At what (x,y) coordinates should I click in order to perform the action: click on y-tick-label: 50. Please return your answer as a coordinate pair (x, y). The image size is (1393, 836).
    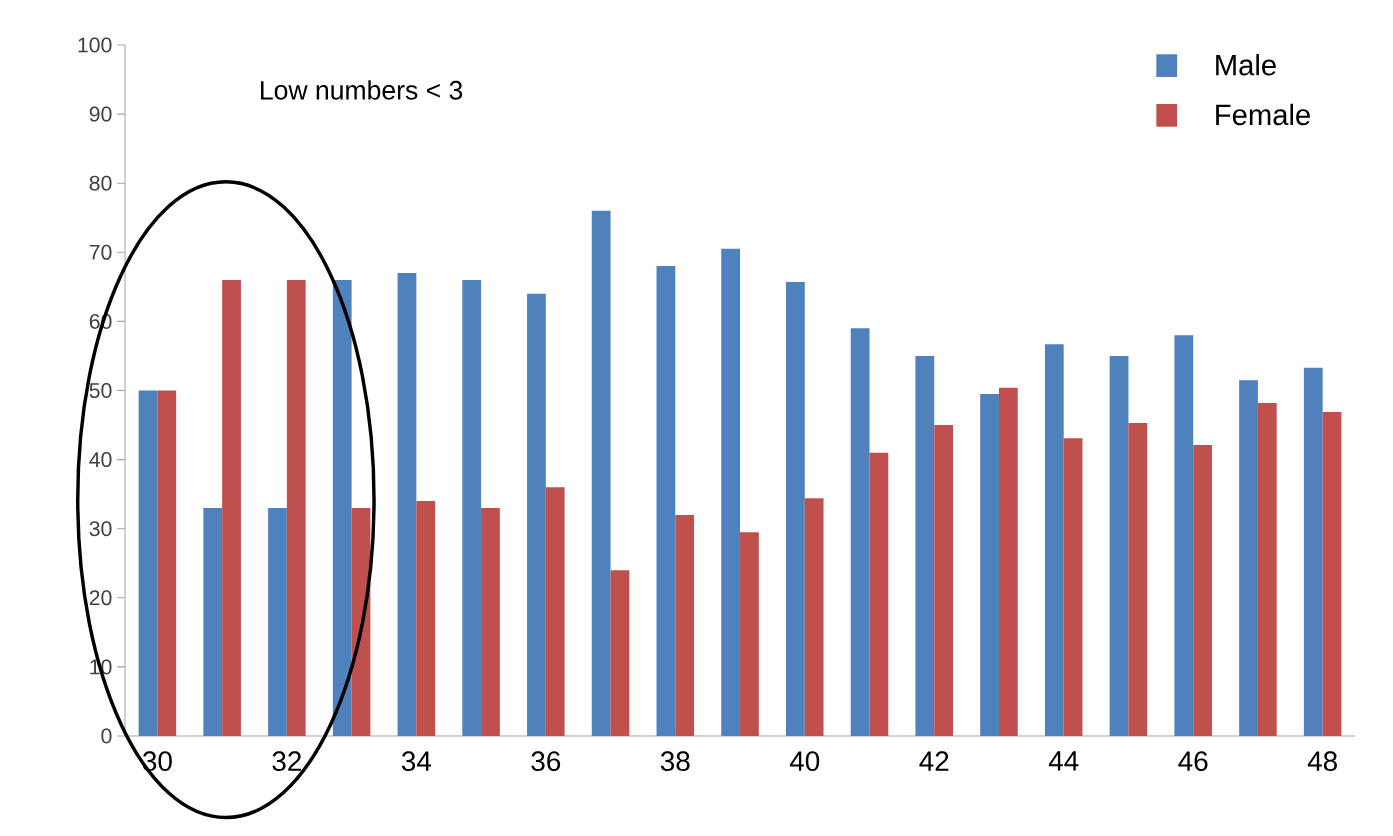
    Looking at the image, I should click on (100, 390).